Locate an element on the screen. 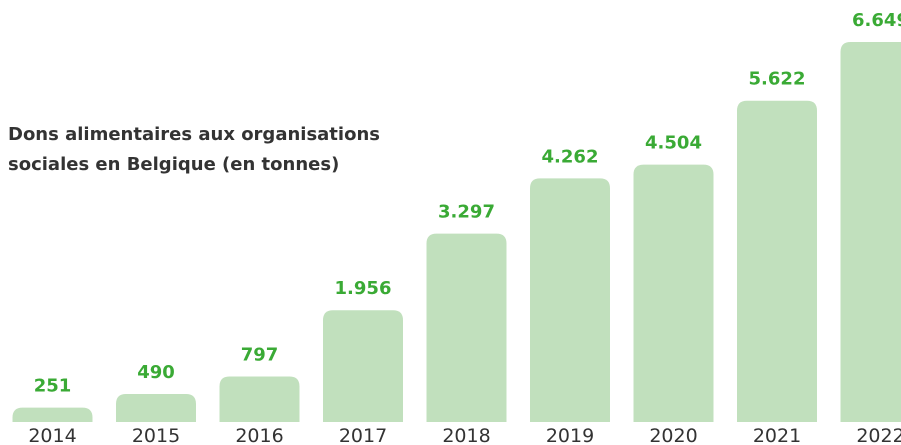 This screenshot has width=901, height=445. x-tick-label: 2021 is located at coordinates (777, 435).